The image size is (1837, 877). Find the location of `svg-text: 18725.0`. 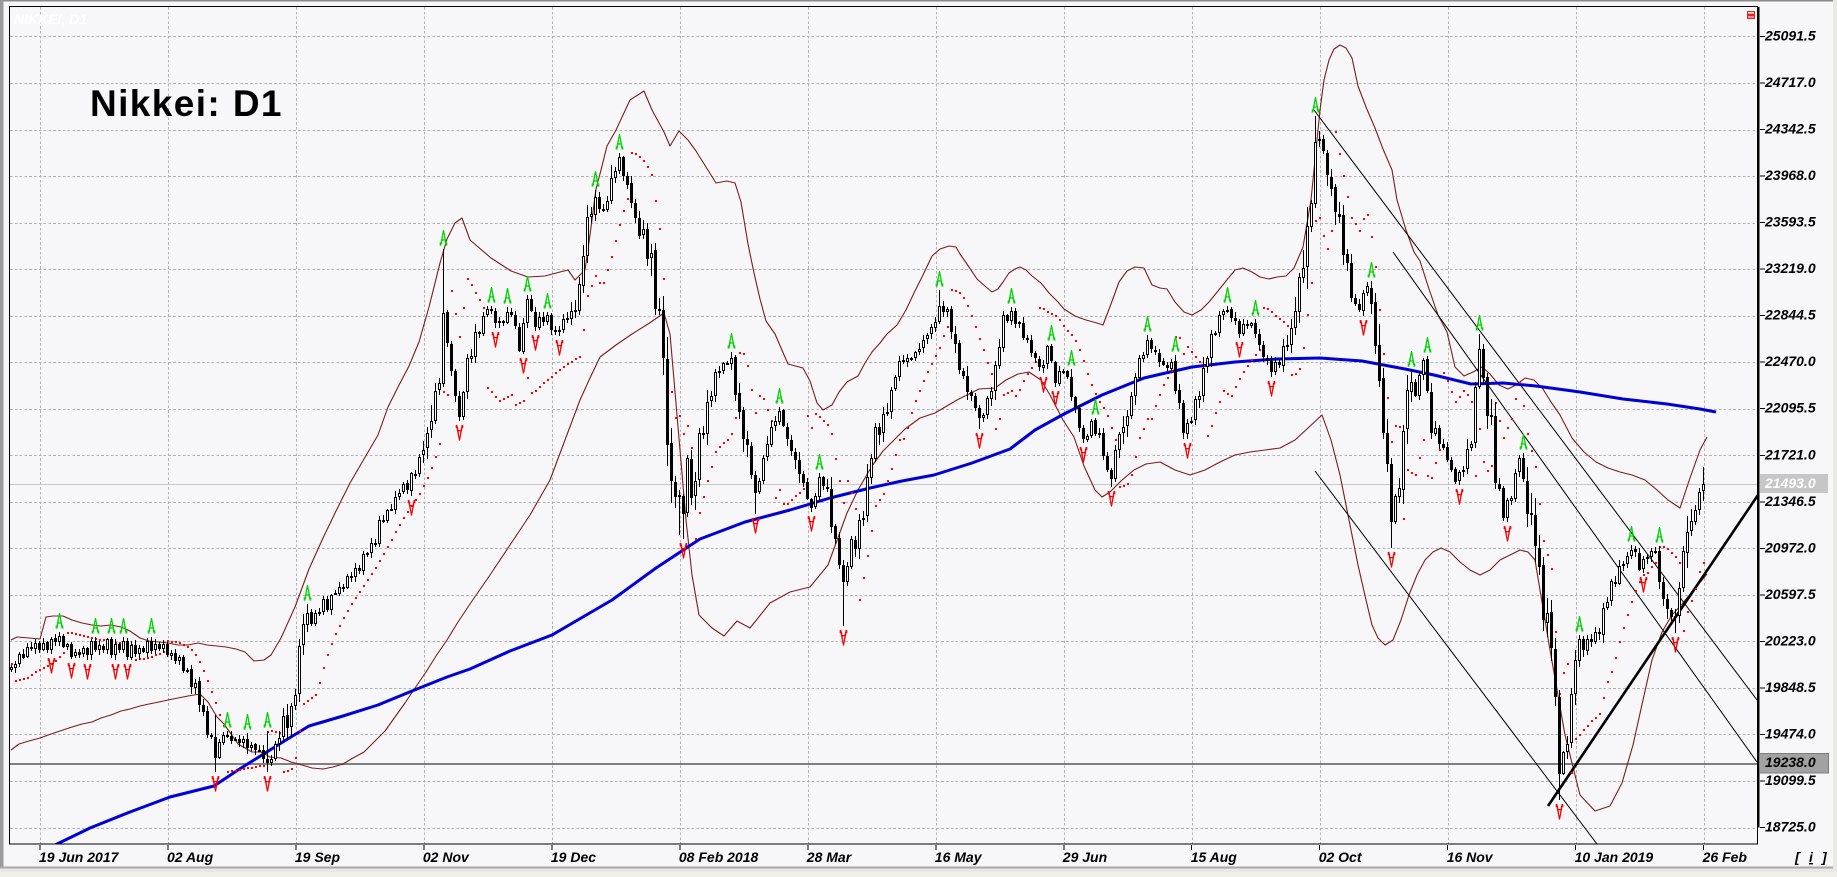

svg-text: 18725.0 is located at coordinates (1790, 827).